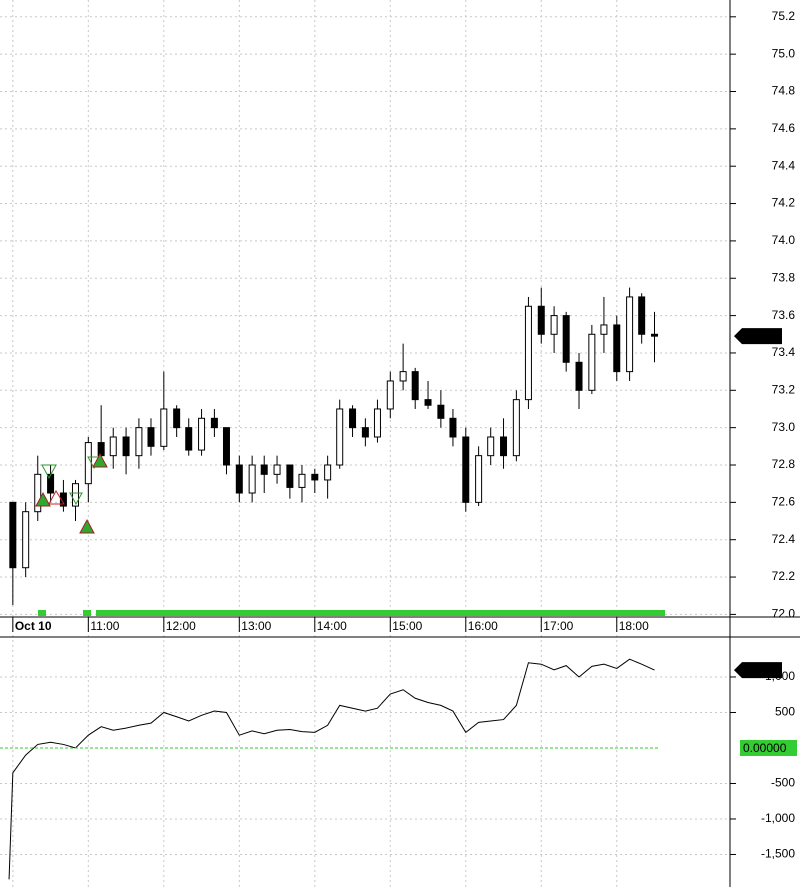 Image resolution: width=800 pixels, height=887 pixels. I want to click on y-tick-label: 74.4, so click(784, 165).